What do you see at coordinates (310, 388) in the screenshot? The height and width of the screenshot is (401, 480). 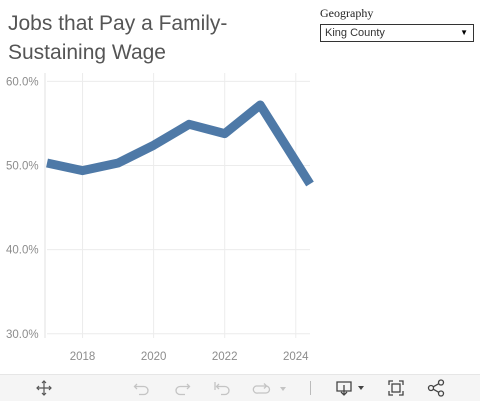 I see `toolbar-divider` at bounding box center [310, 388].